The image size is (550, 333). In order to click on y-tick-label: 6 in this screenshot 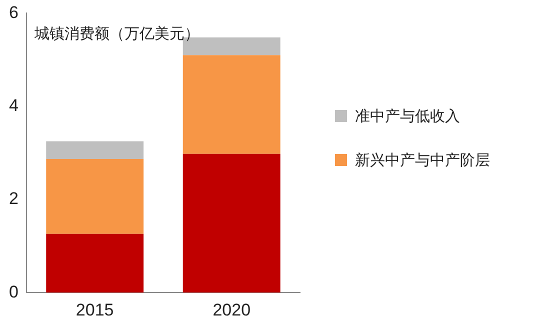, I will do `click(13, 12)`.